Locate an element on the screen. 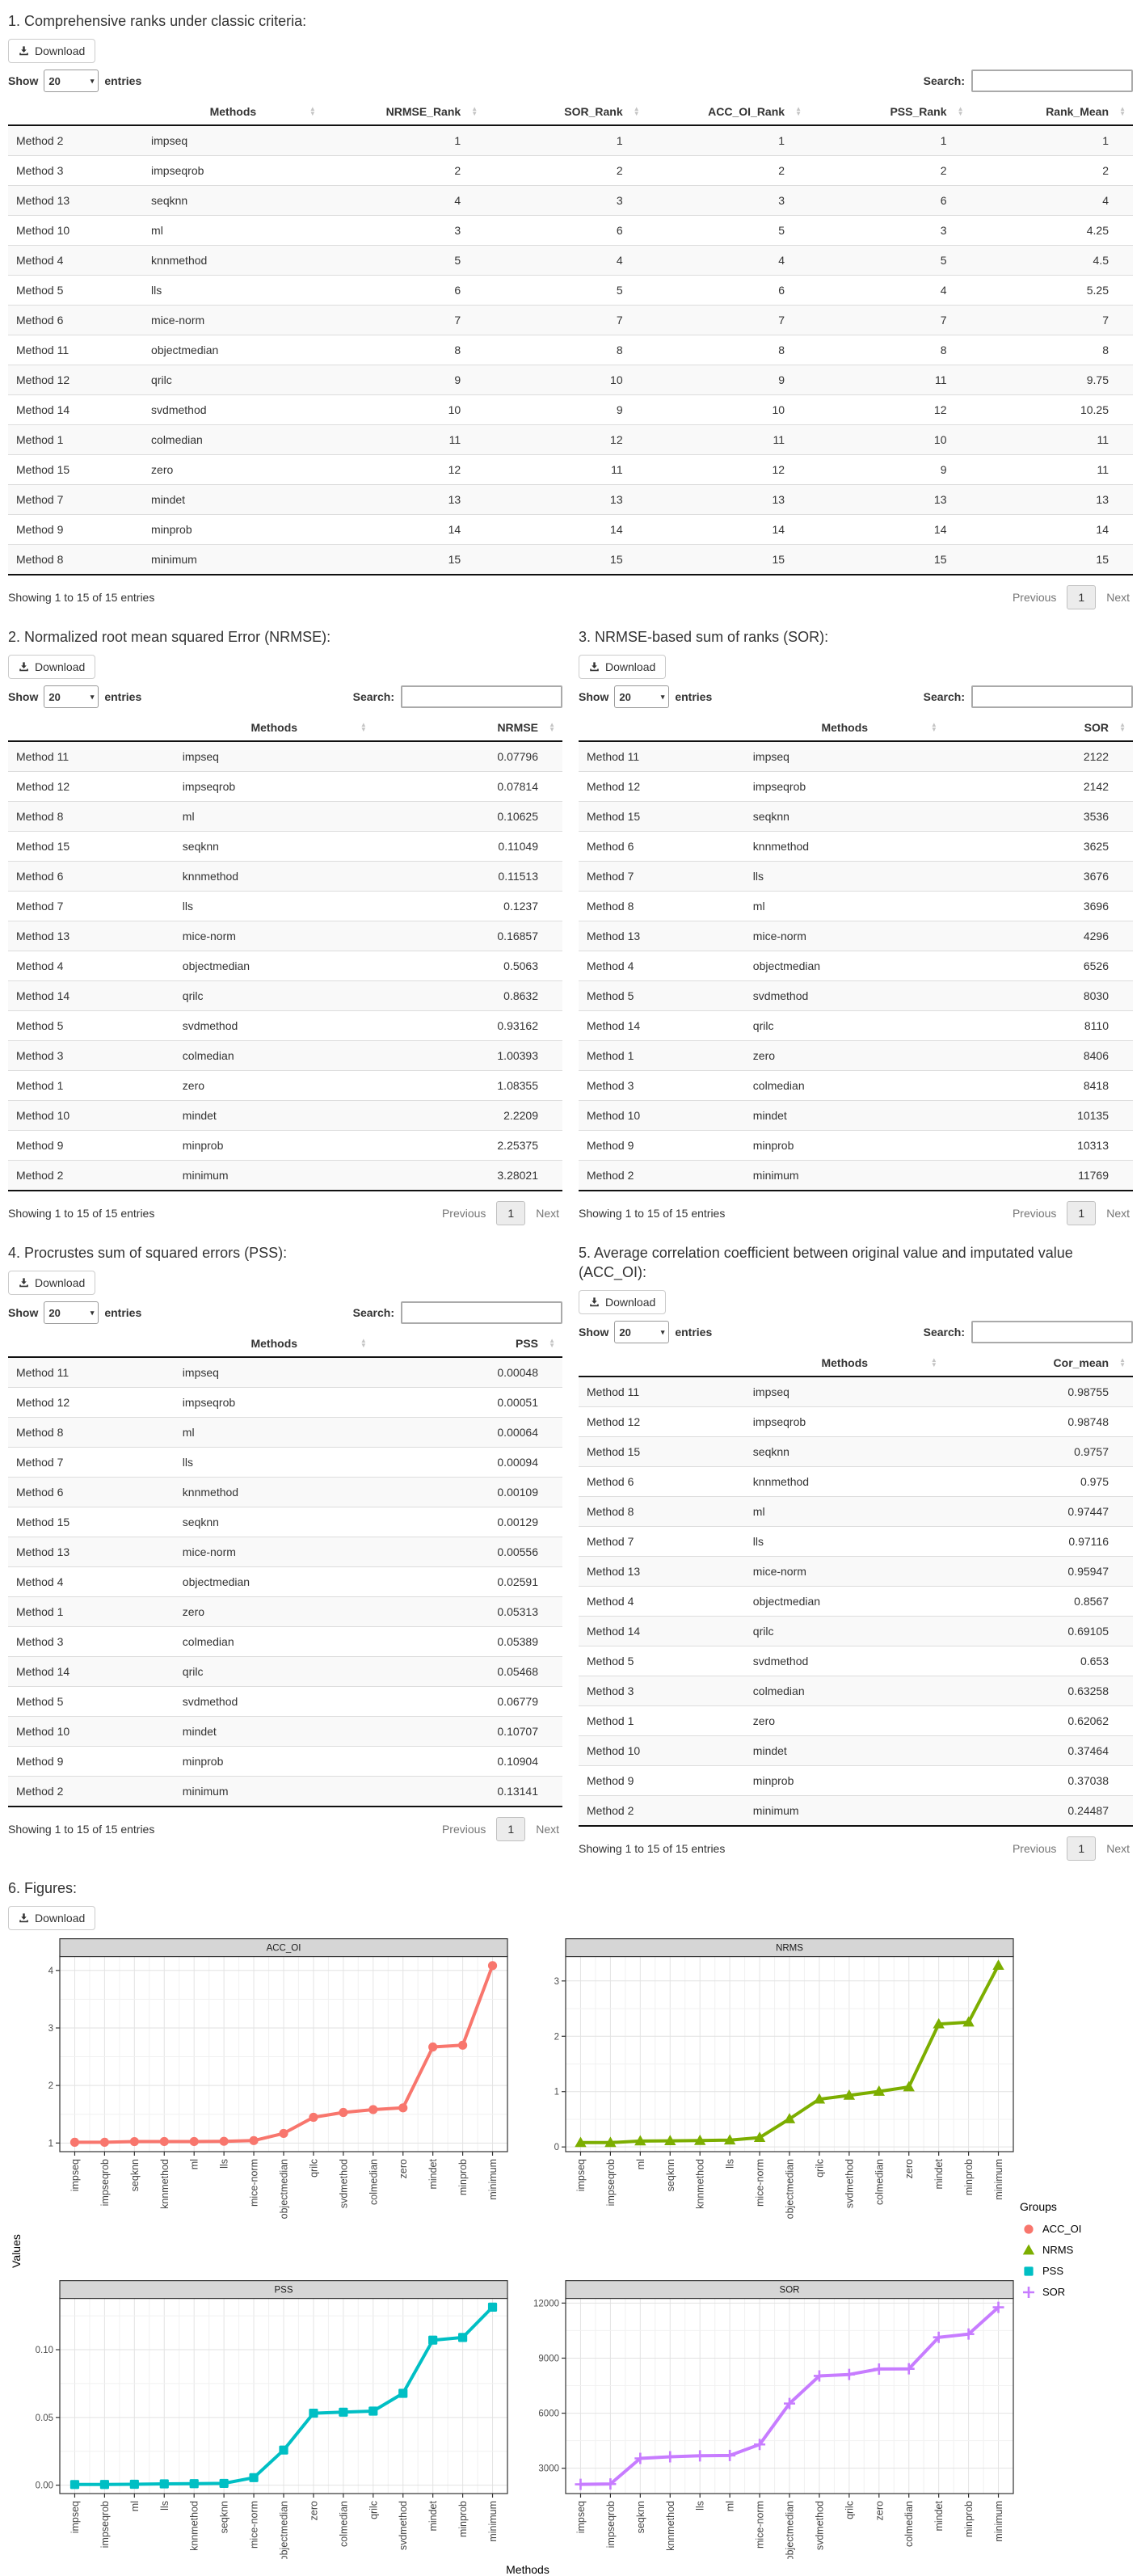 This screenshot has height=2576, width=1141. method-cell: colmedian is located at coordinates (274, 1641).